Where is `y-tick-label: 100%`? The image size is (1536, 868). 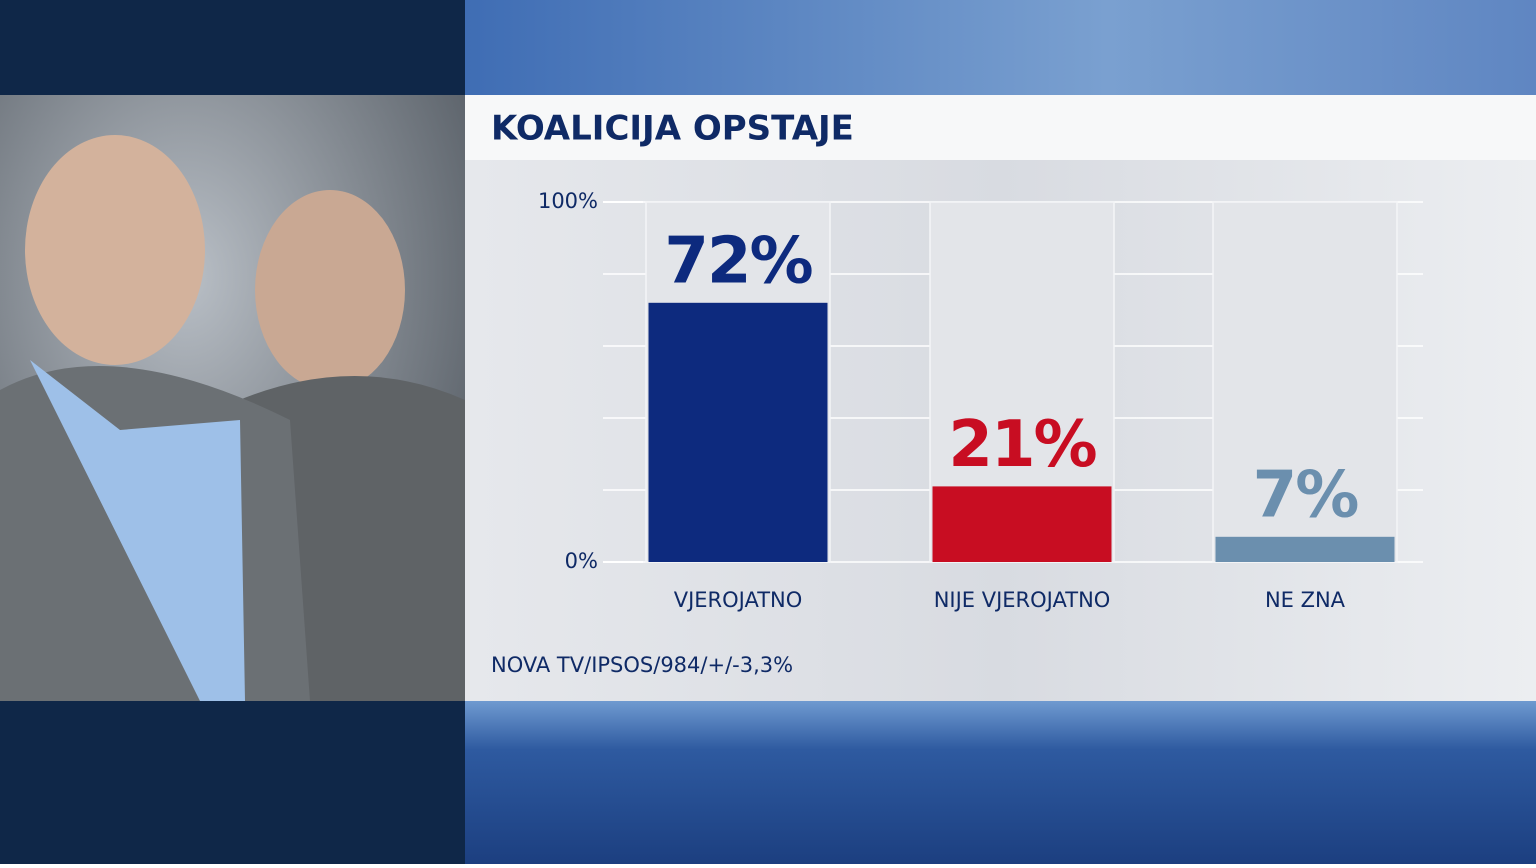 y-tick-label: 100% is located at coordinates (568, 201).